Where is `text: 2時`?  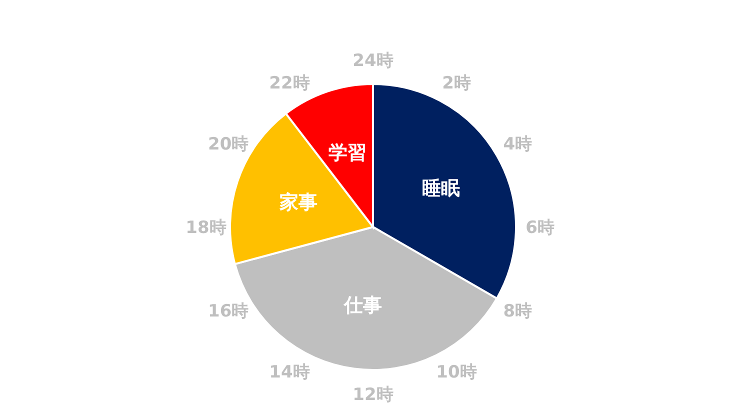
text: 2時 is located at coordinates (456, 83).